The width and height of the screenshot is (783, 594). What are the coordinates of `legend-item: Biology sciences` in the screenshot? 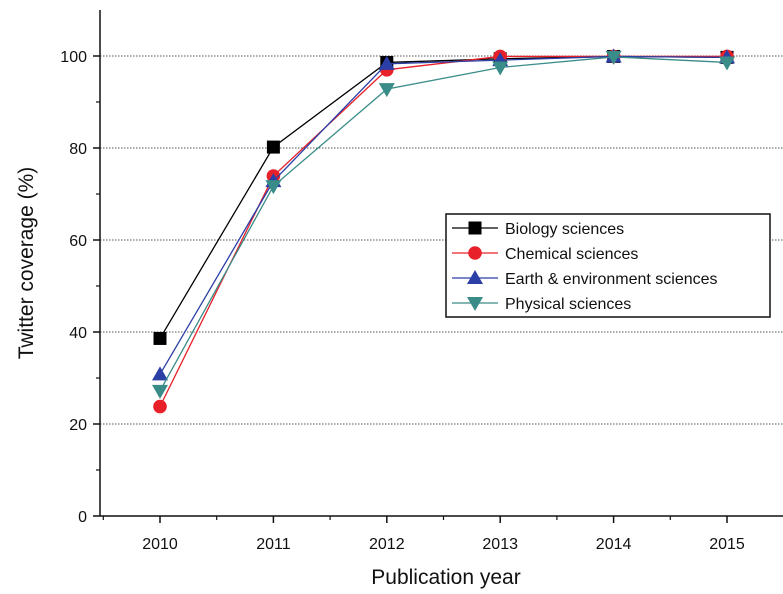 It's located at (538, 229).